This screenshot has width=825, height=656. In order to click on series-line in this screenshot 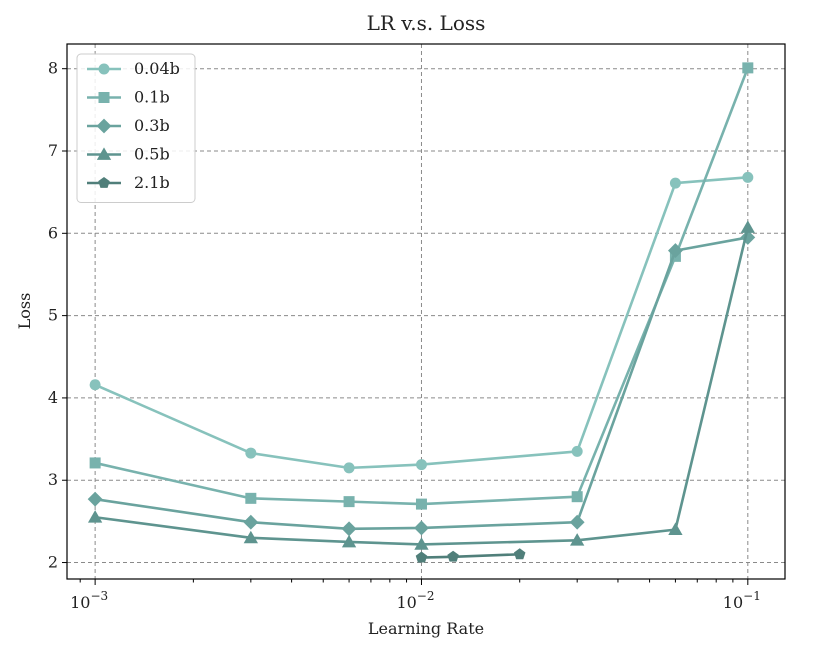, I will do `click(470, 556)`.